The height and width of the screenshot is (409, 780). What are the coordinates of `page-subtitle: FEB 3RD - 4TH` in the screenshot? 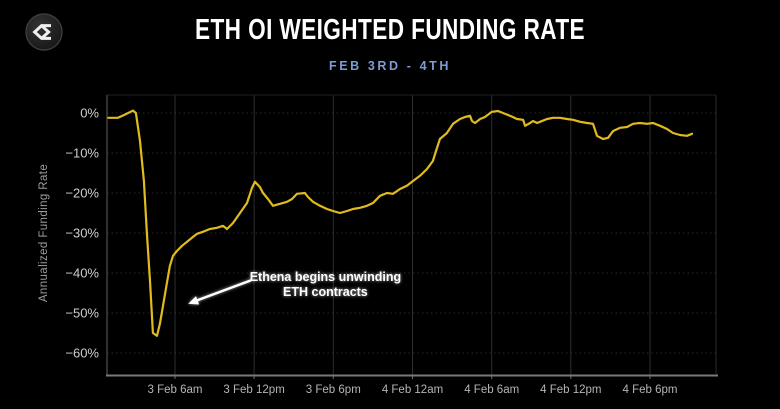 It's located at (389, 66).